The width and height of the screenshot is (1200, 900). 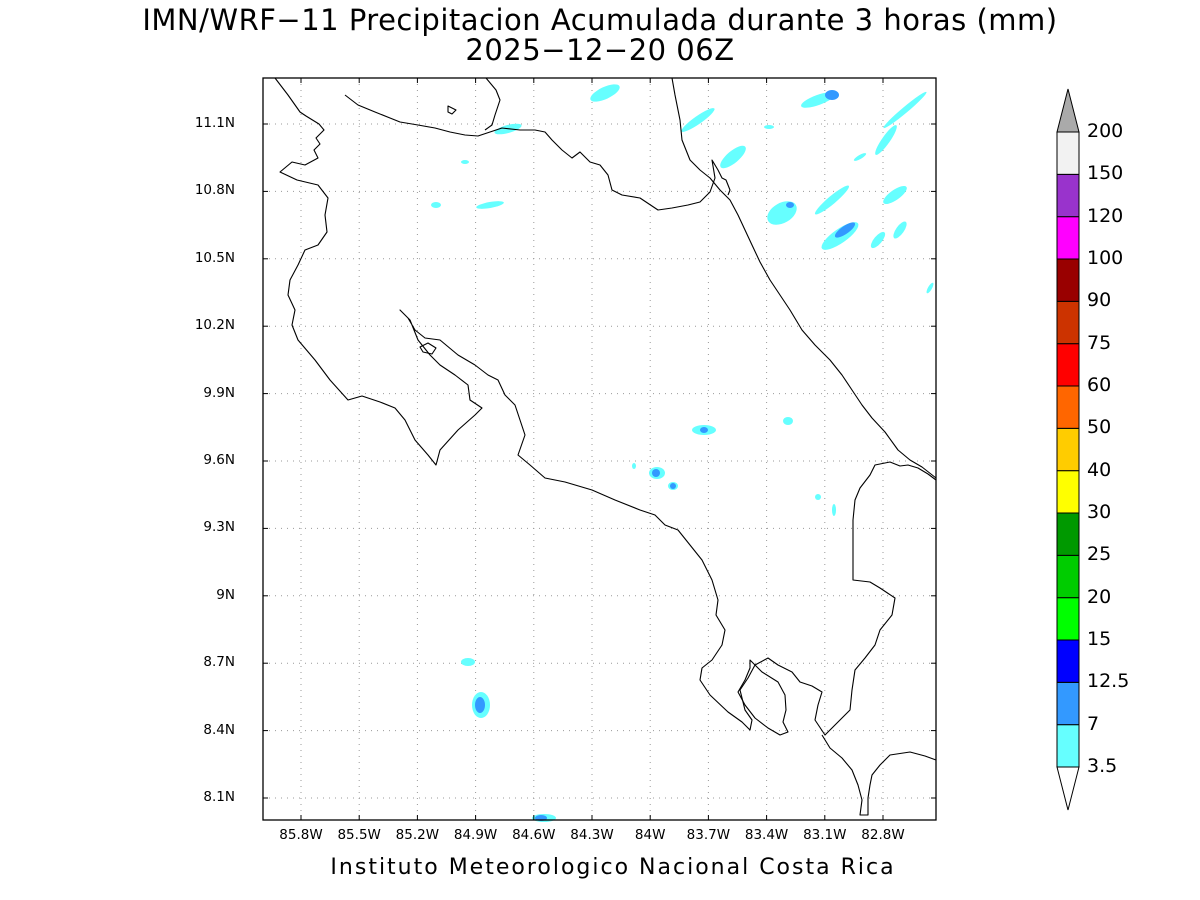 What do you see at coordinates (219, 392) in the screenshot?
I see `lat-label: 9.9N` at bounding box center [219, 392].